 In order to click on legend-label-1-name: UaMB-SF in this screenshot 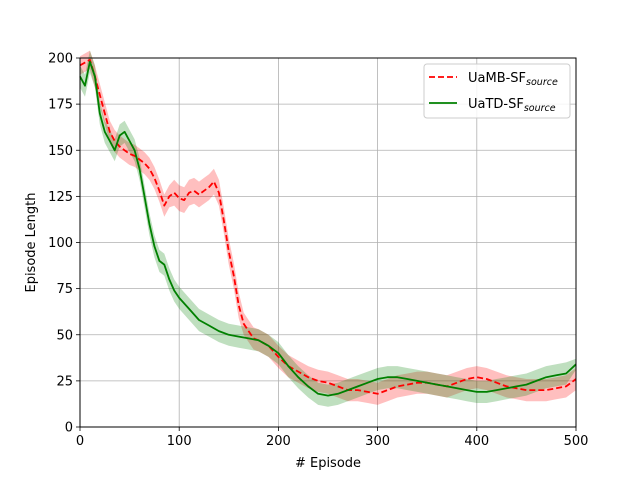, I will do `click(497, 78)`.